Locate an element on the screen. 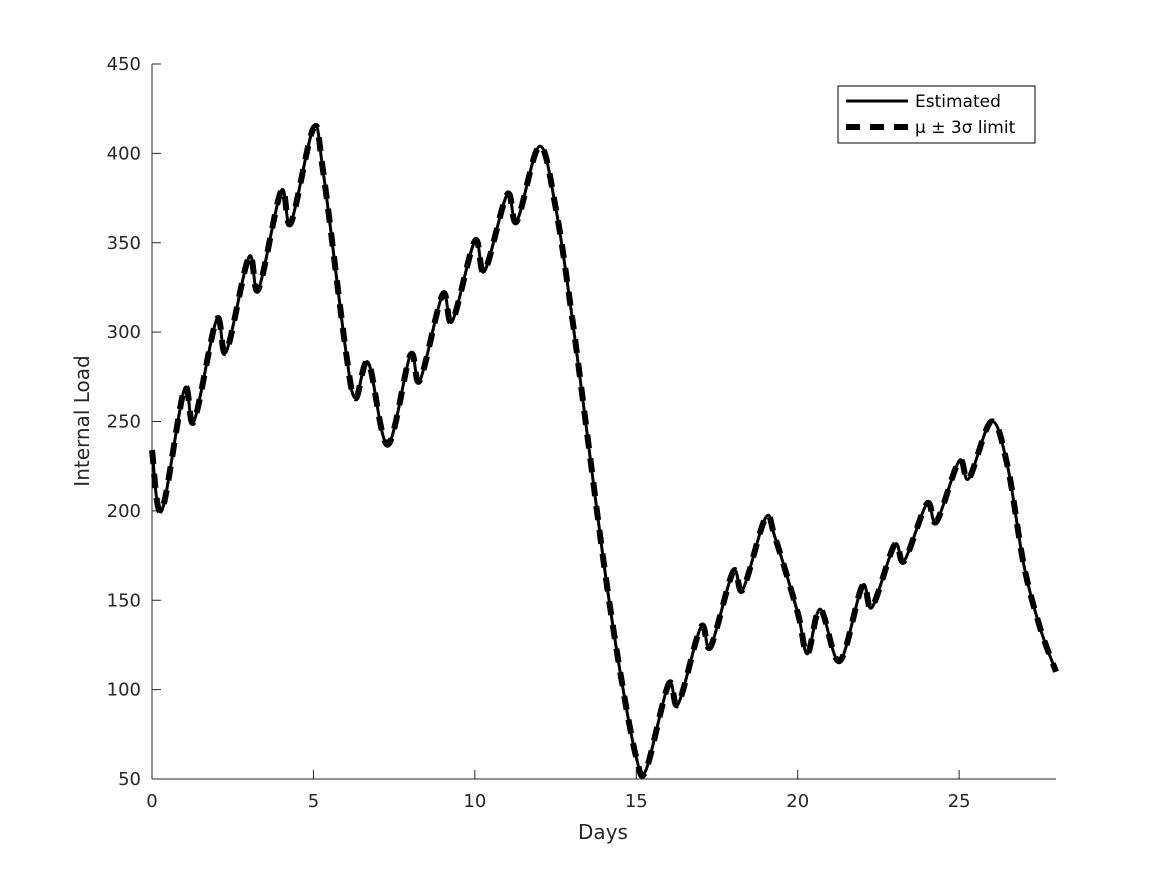 This screenshot has width=1167, height=875. y-tick-label: 50 is located at coordinates (129, 779).